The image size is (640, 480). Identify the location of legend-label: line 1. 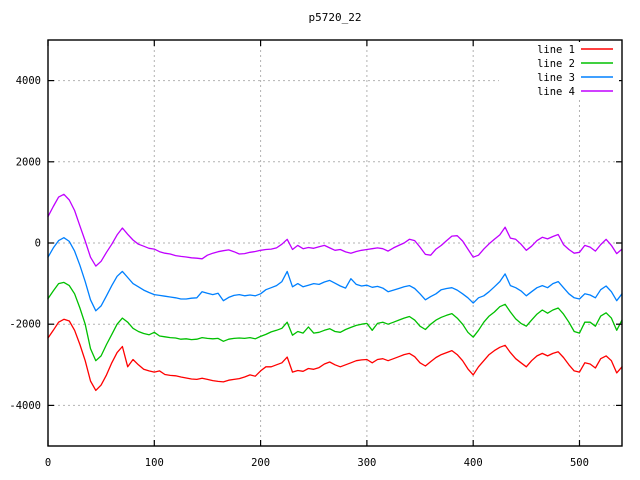
(556, 50).